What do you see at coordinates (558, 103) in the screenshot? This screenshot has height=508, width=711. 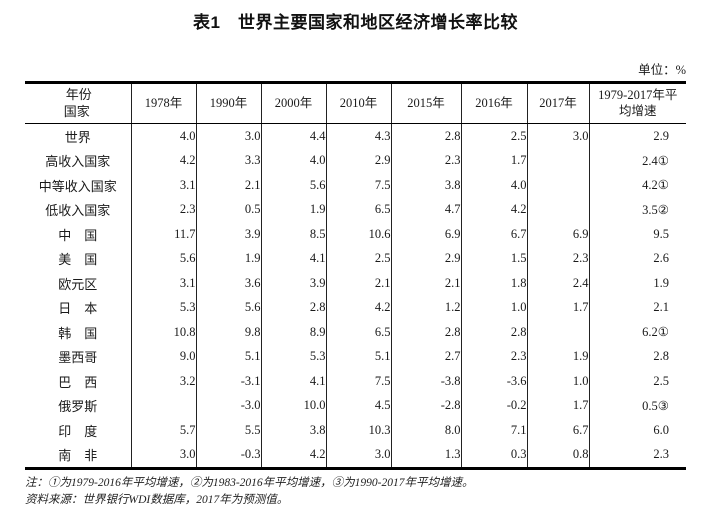 I see `column-header: 2017年` at bounding box center [558, 103].